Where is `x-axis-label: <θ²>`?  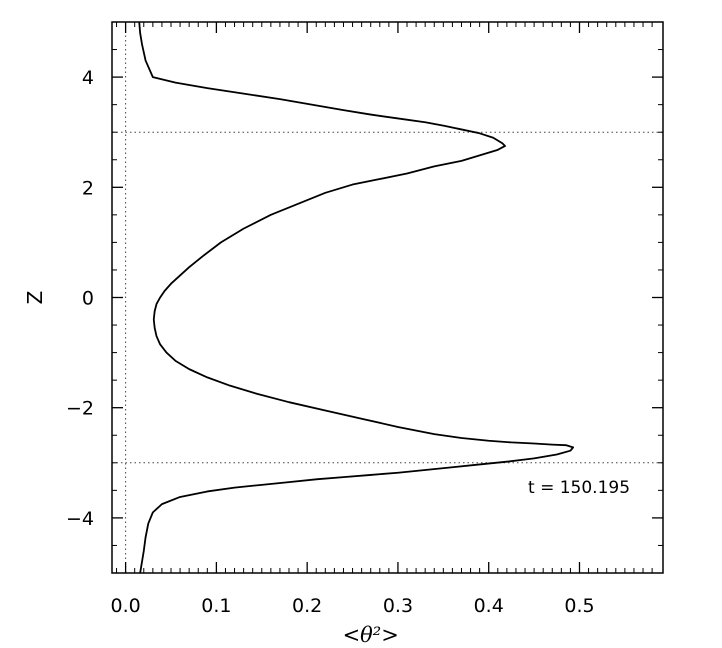
x-axis-label: <θ²> is located at coordinates (371, 635).